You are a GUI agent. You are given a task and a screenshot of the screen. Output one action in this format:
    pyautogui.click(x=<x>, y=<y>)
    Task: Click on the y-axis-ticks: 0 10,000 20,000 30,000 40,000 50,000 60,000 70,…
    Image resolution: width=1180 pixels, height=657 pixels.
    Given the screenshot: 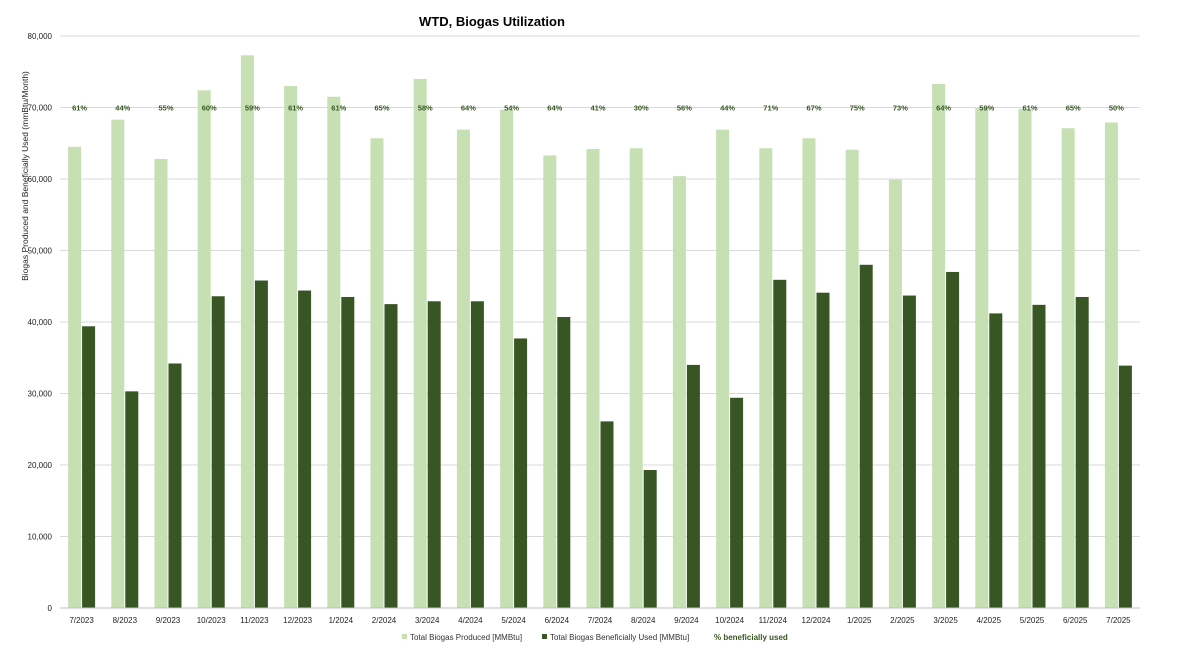 What is the action you would take?
    pyautogui.click(x=40, y=322)
    